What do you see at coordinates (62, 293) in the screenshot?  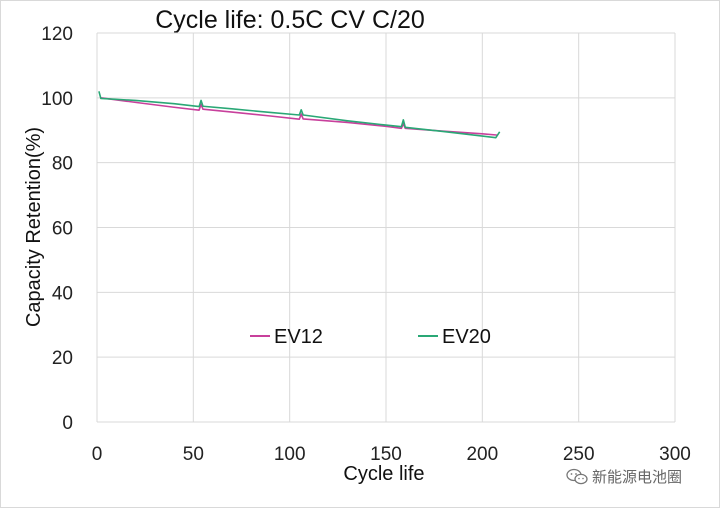 I see `y-tick-label: 40` at bounding box center [62, 293].